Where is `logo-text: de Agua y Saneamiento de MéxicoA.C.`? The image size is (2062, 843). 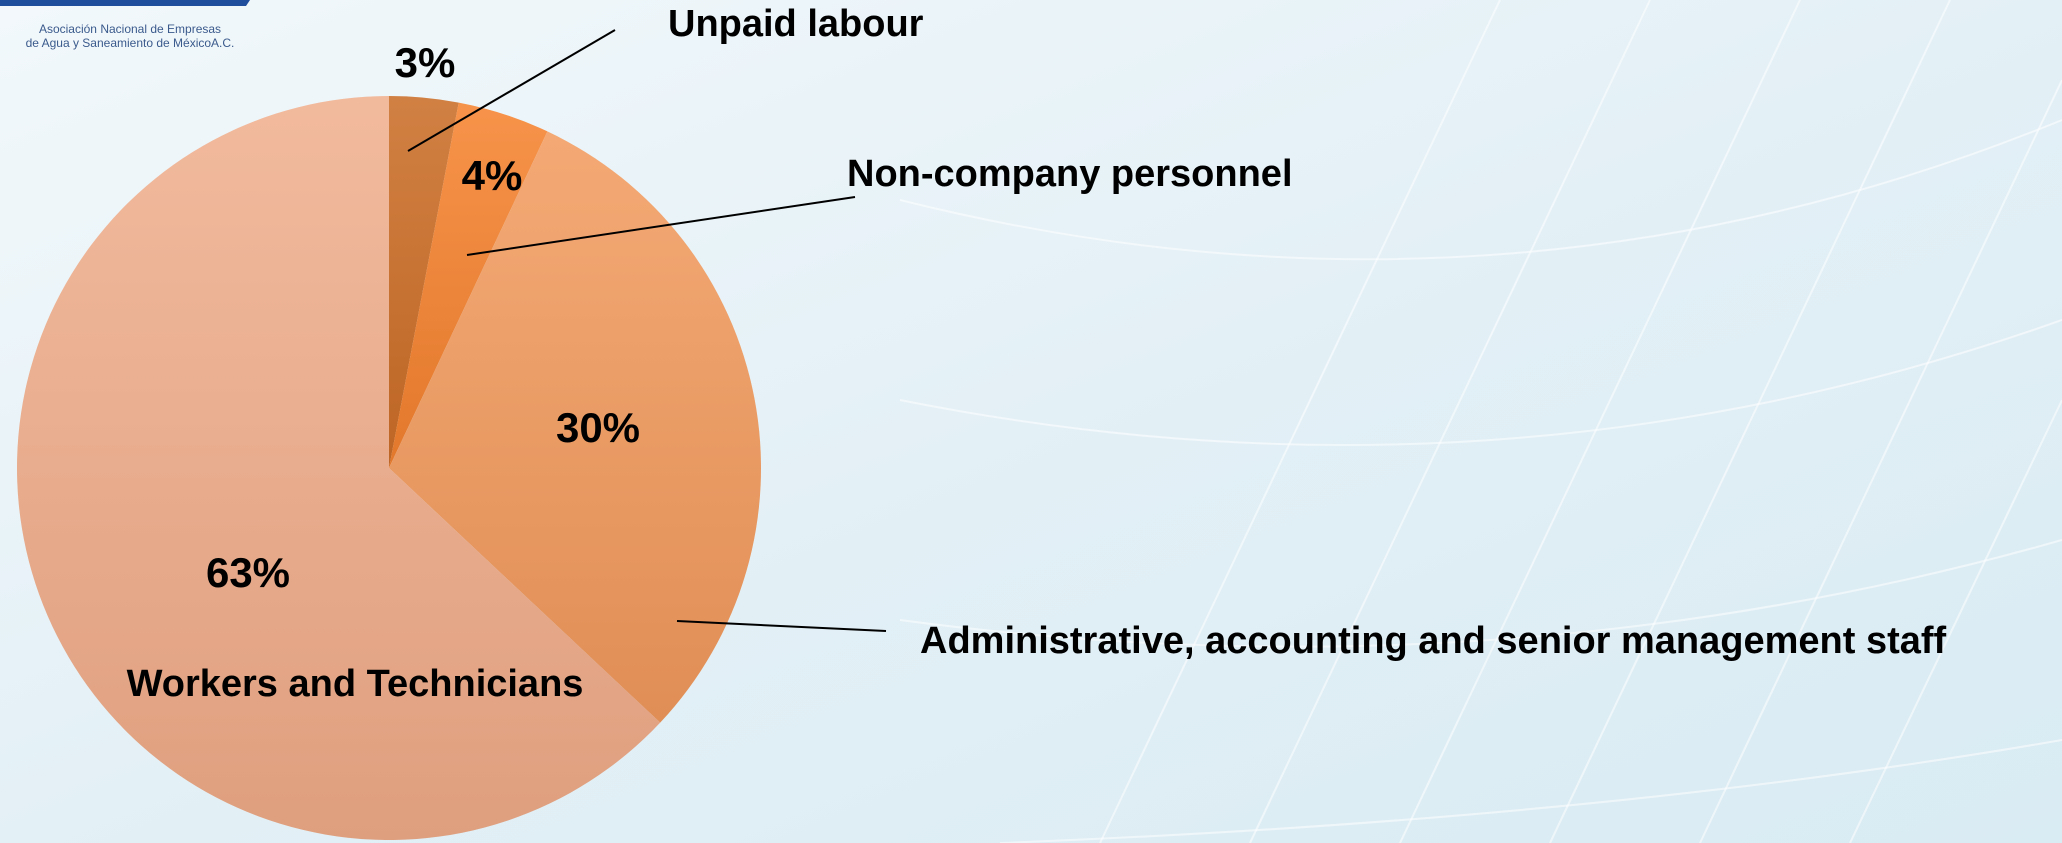
logo-text: de Agua y Saneamiento de MéxicoA.C. is located at coordinates (130, 43).